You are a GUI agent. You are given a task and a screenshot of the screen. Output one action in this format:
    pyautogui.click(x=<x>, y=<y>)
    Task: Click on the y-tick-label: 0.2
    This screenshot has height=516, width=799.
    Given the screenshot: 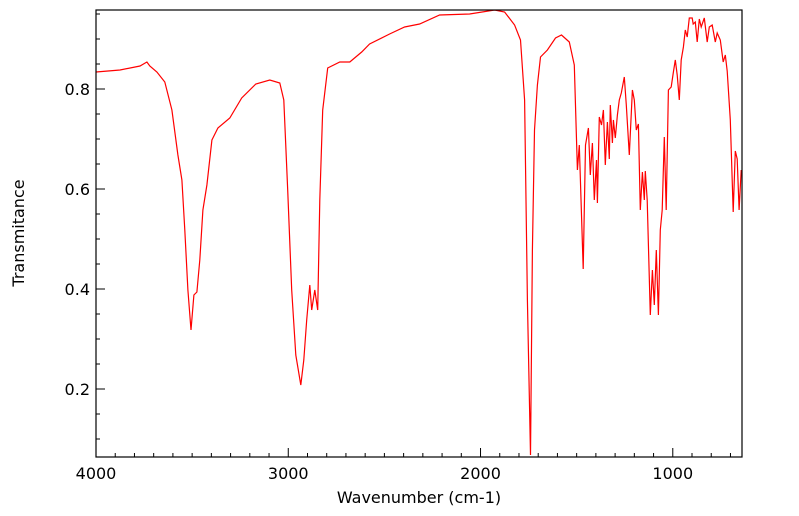 What is the action you would take?
    pyautogui.click(x=77, y=389)
    